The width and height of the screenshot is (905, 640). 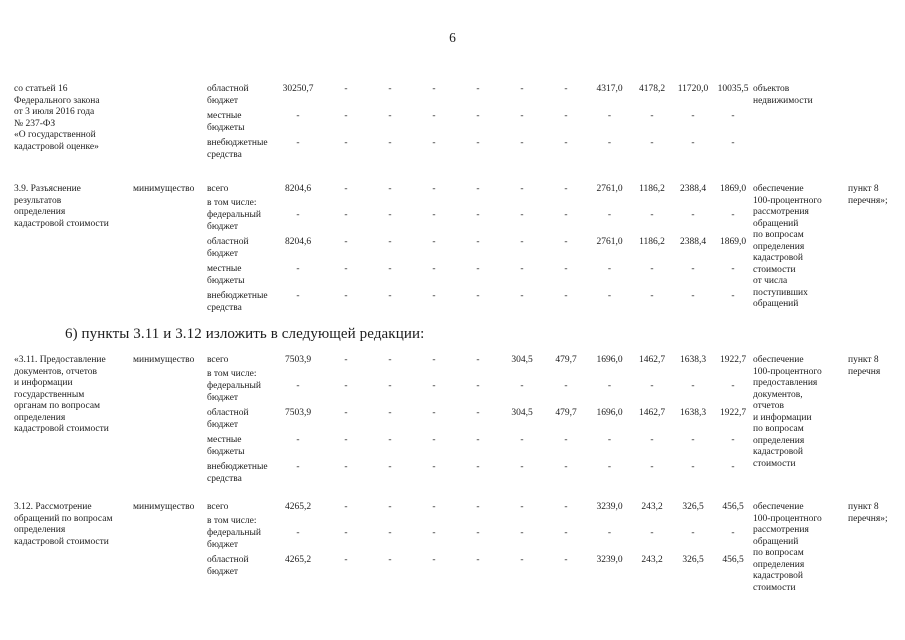 I want to click on value-cell: 1869,0, so click(x=733, y=189).